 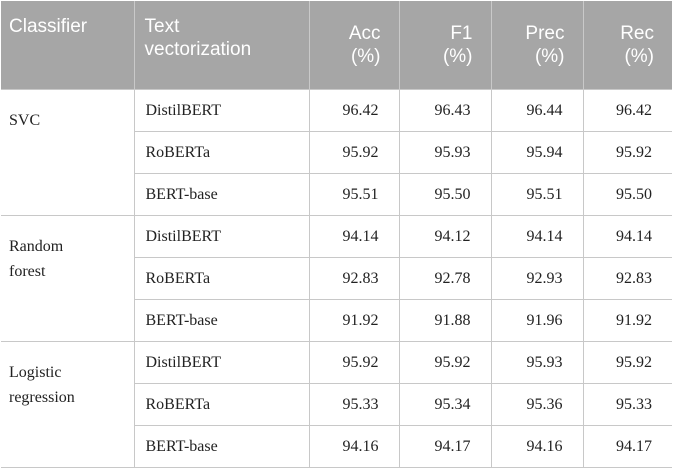 I want to click on header-prec-line2: (%), so click(x=549, y=56).